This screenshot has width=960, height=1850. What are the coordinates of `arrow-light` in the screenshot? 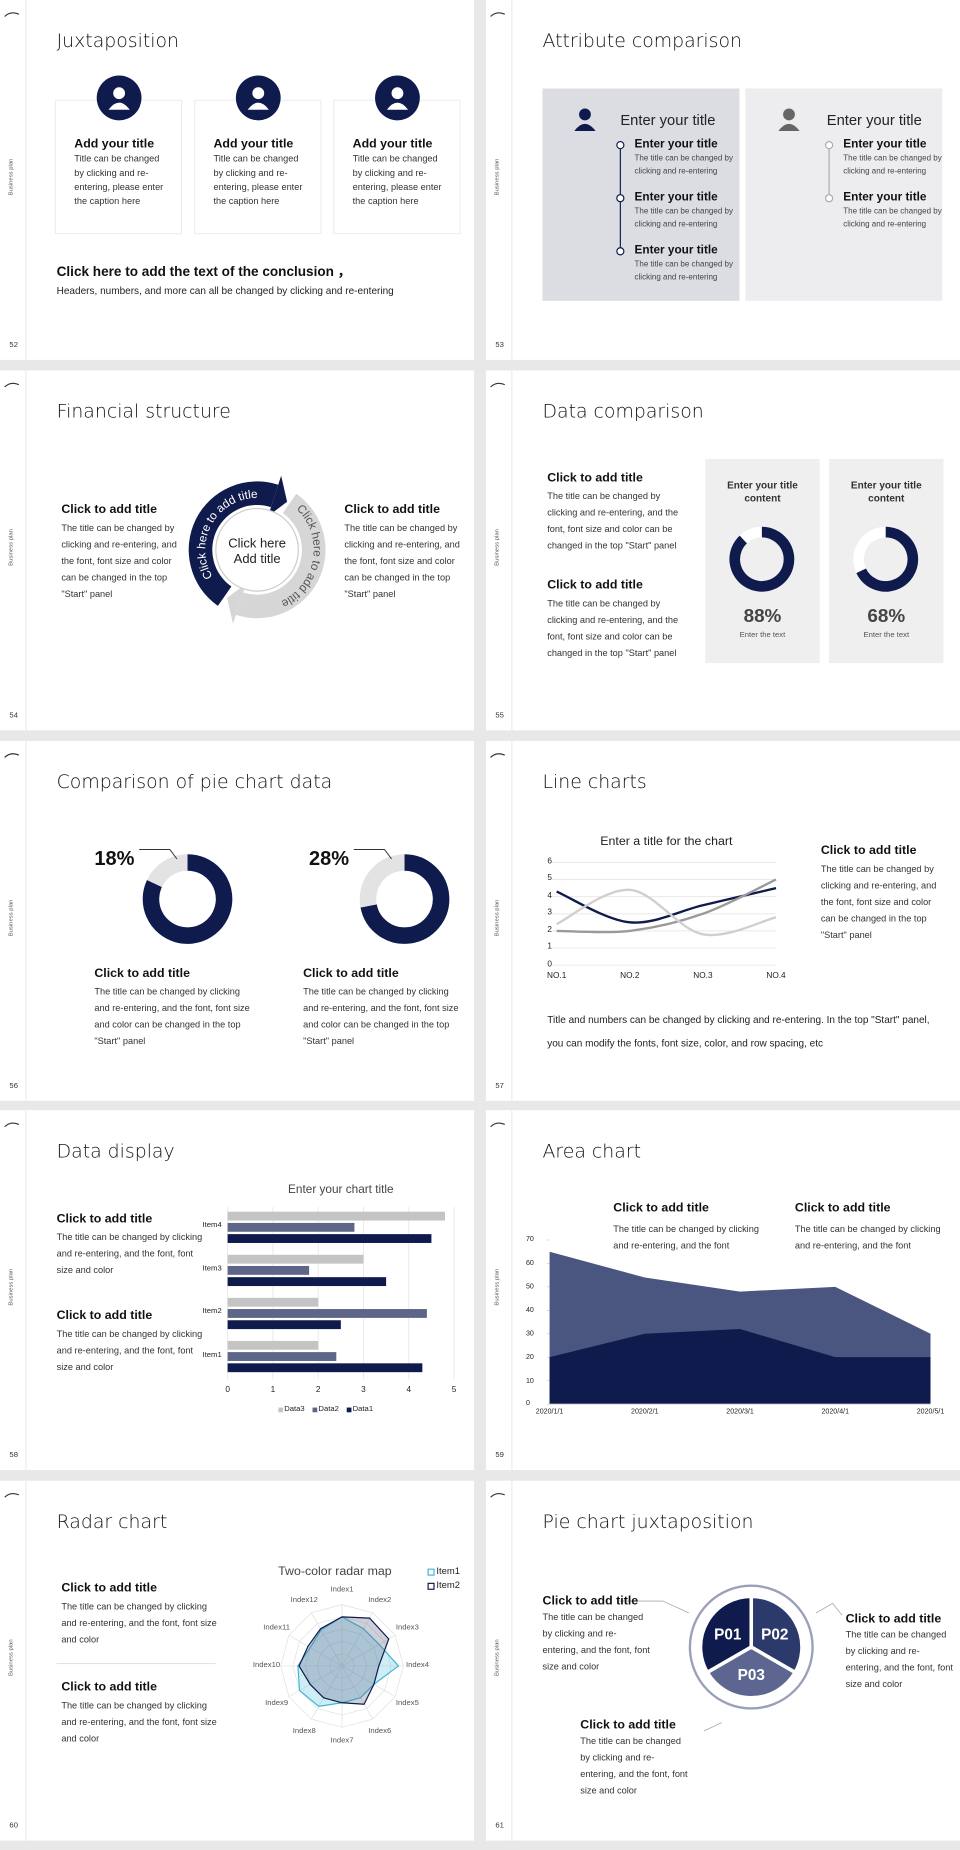 It's located at (237, 603).